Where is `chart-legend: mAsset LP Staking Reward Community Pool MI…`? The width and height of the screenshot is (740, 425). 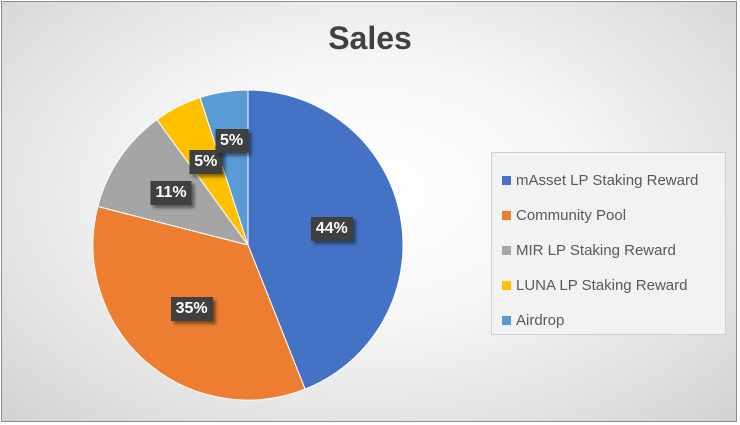
chart-legend: mAsset LP Staking Reward Community Pool MI… is located at coordinates (608, 243).